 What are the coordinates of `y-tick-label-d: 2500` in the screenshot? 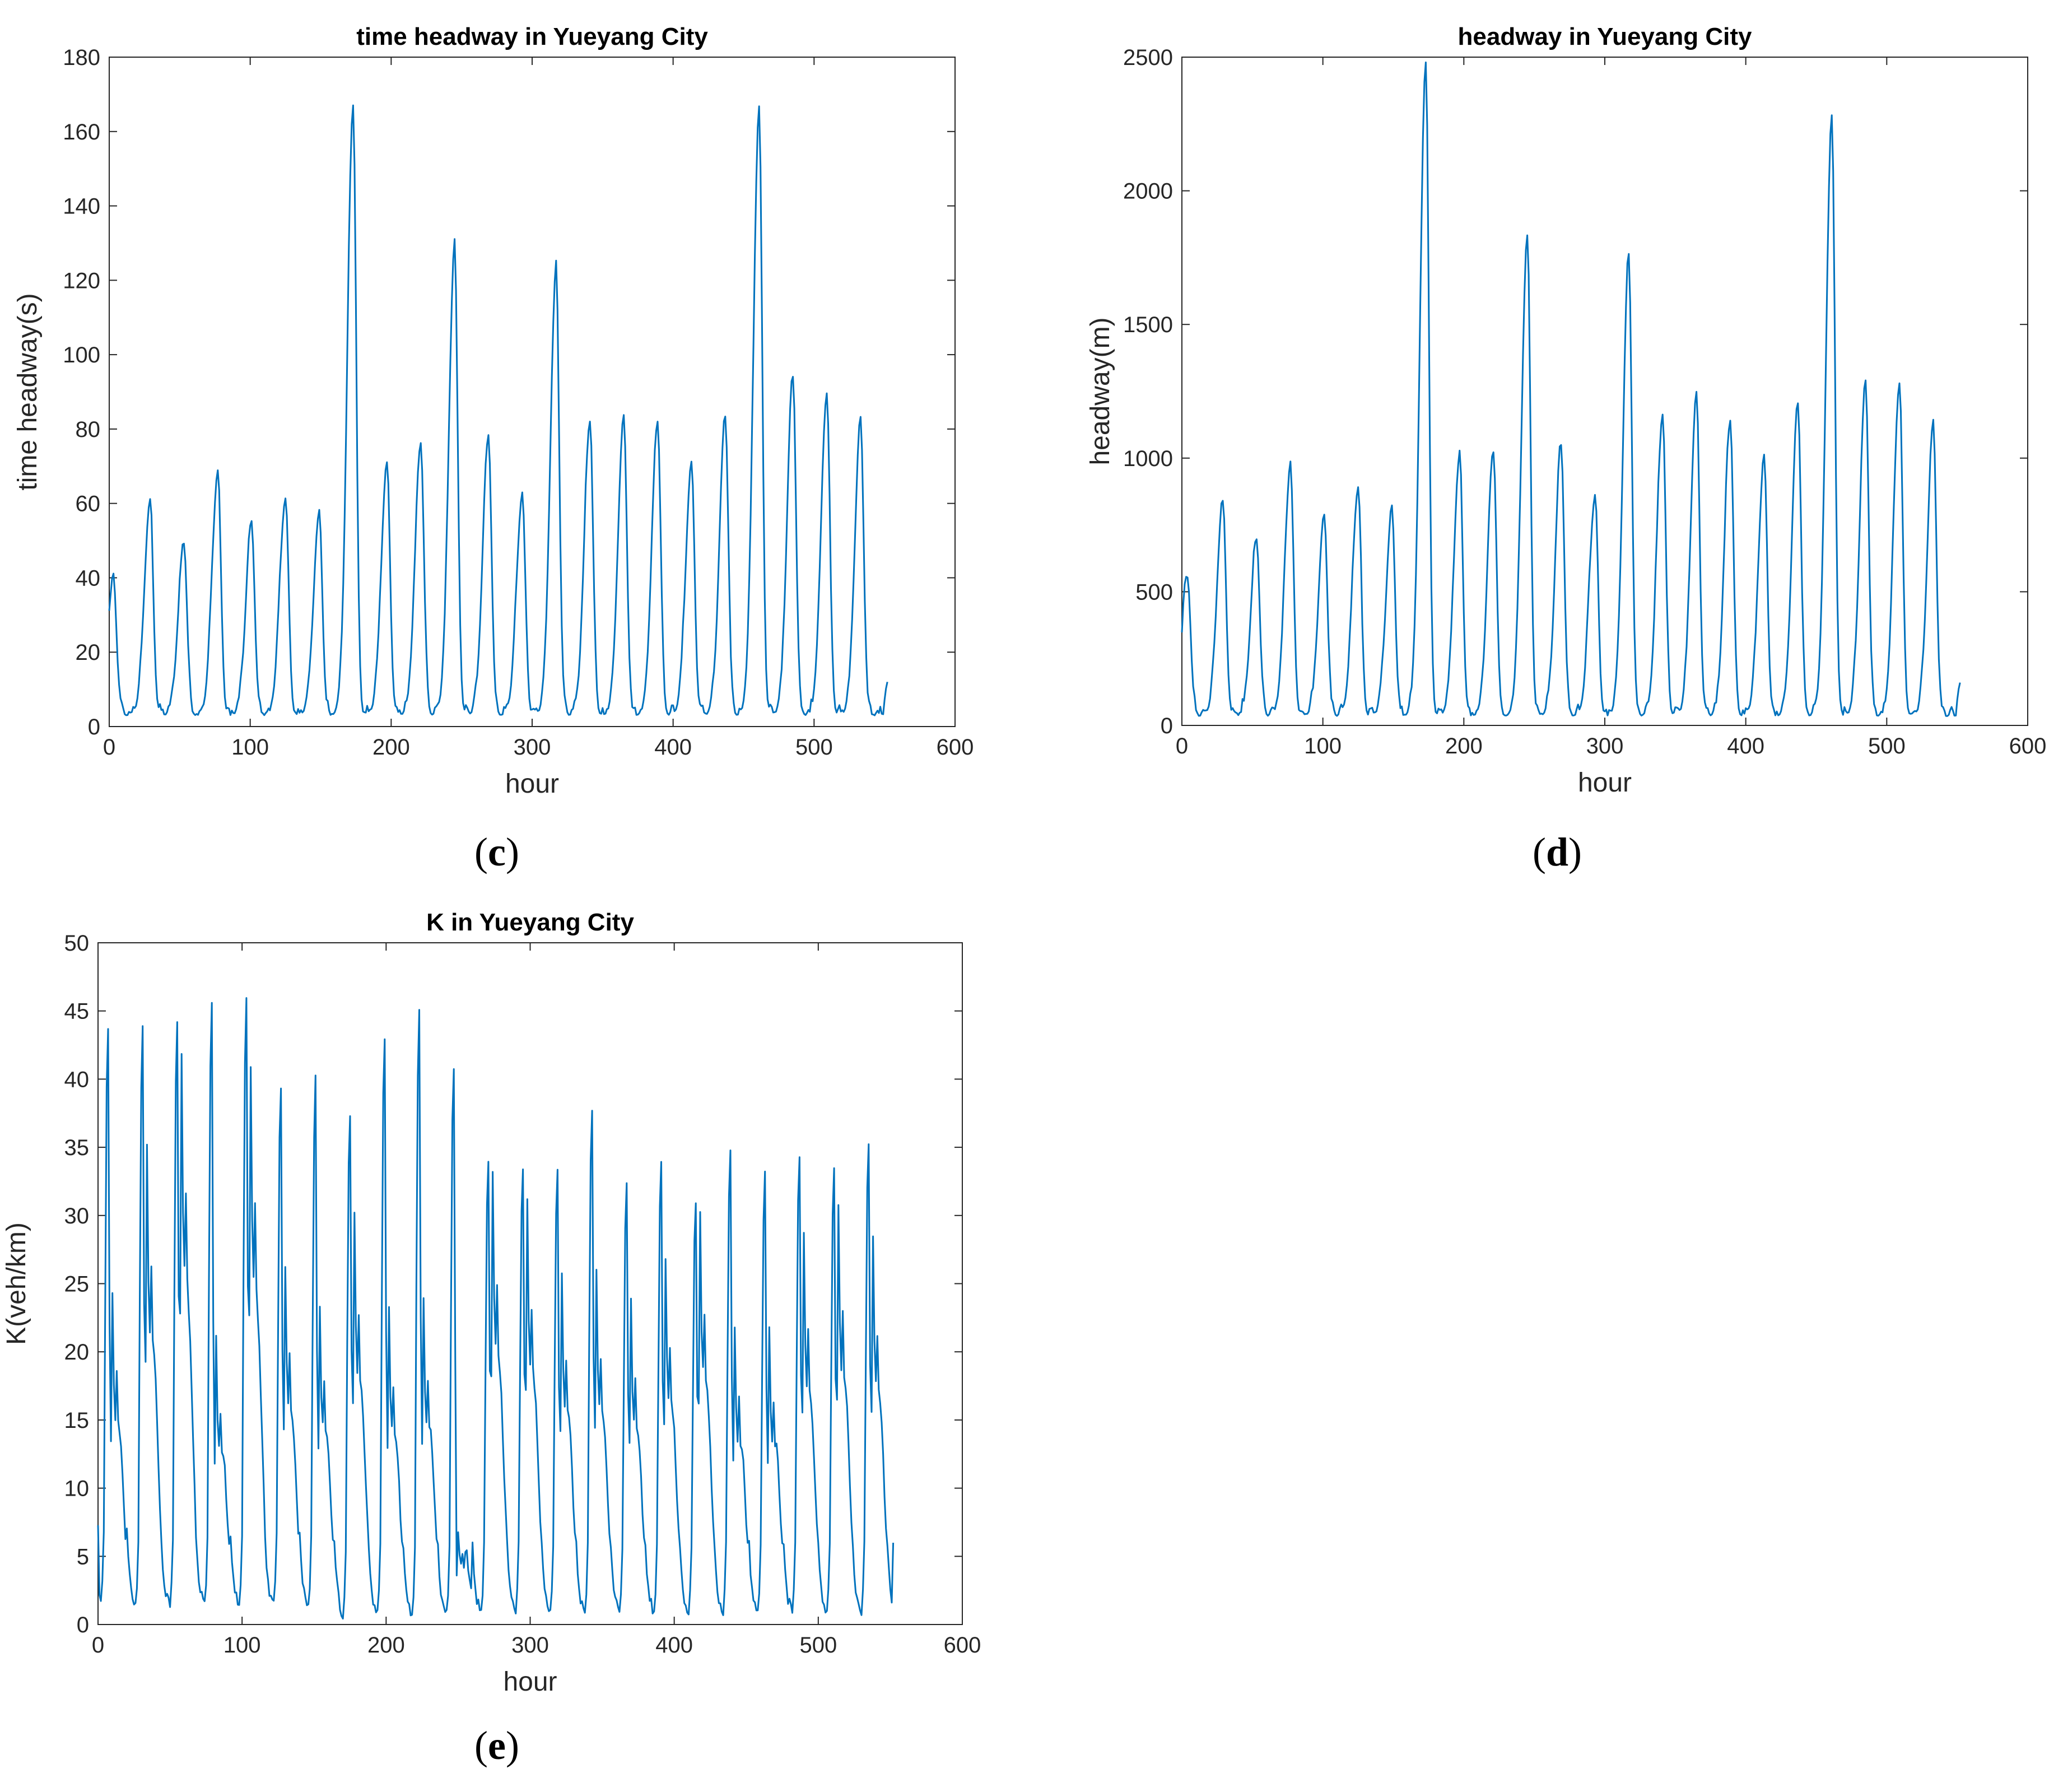 It's located at (1148, 57).